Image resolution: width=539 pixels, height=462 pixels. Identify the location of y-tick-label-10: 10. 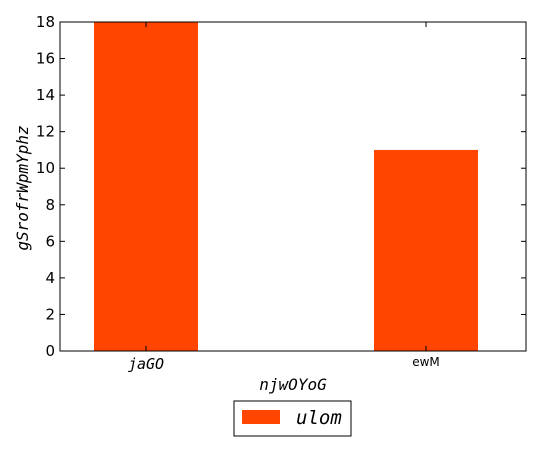
(45, 168).